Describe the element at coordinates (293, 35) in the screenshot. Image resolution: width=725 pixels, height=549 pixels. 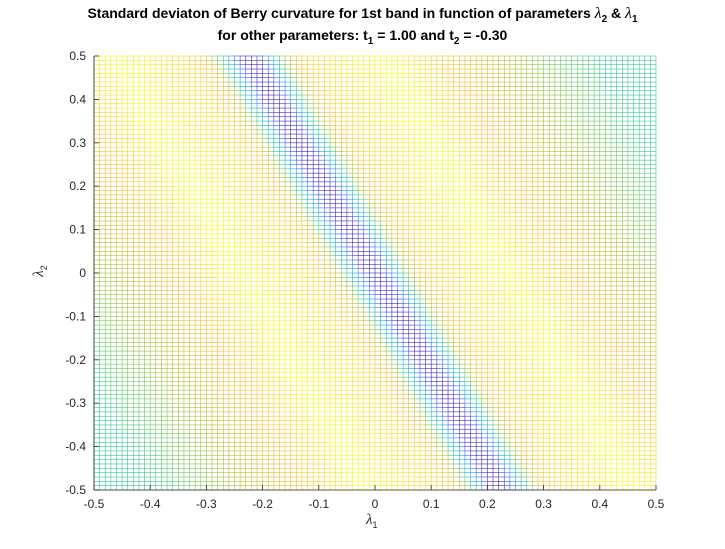
I see `title-text: for other parameters: t` at that location.